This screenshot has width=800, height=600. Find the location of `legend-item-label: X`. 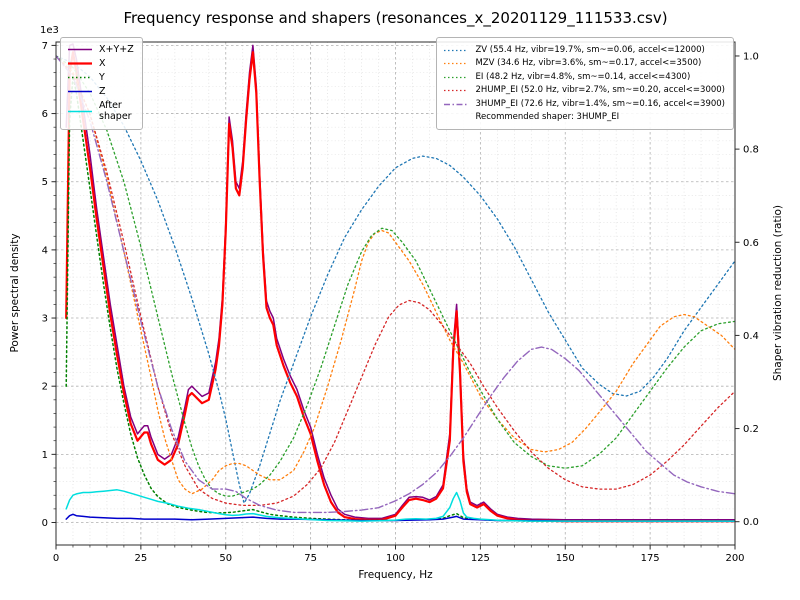

legend-item-label: X is located at coordinates (102, 63).